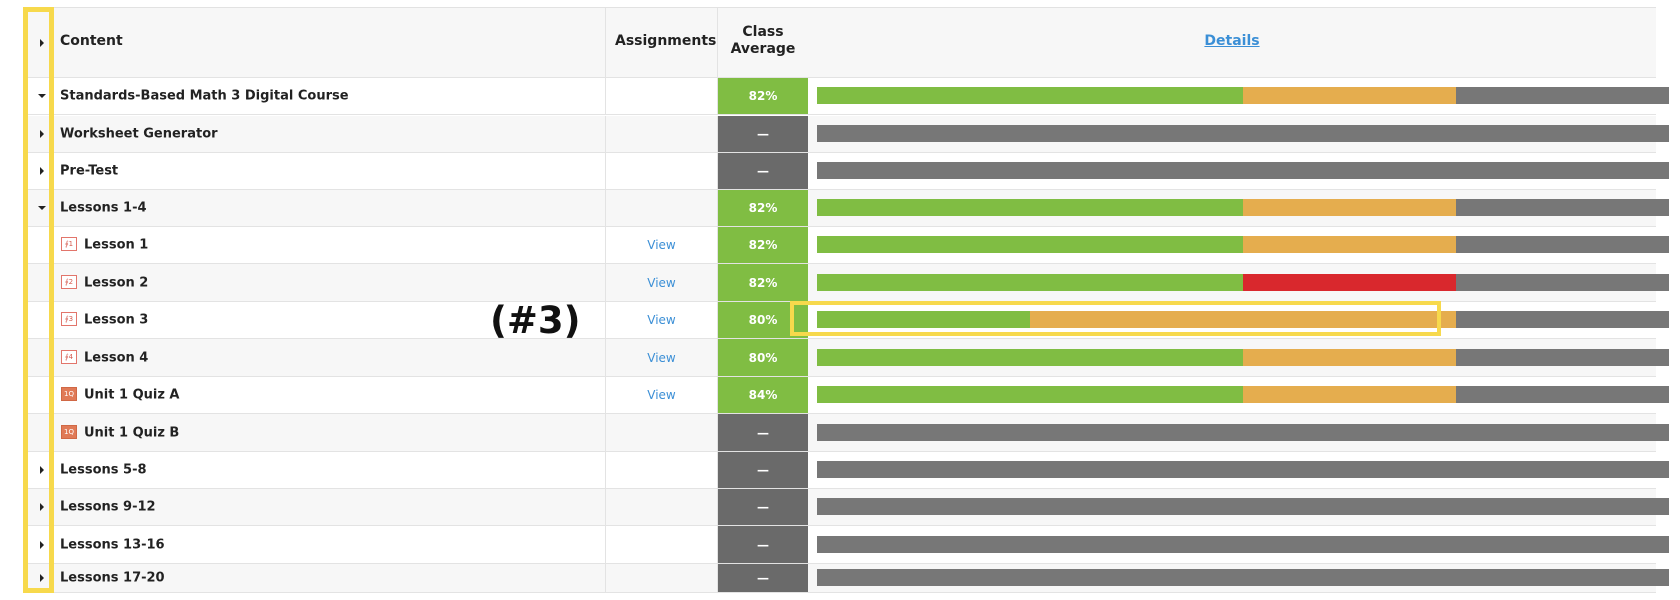 This screenshot has width=1680, height=600. Describe the element at coordinates (204, 96) in the screenshot. I see `content-label: Standards-Based Math 3 Digital Course` at that location.